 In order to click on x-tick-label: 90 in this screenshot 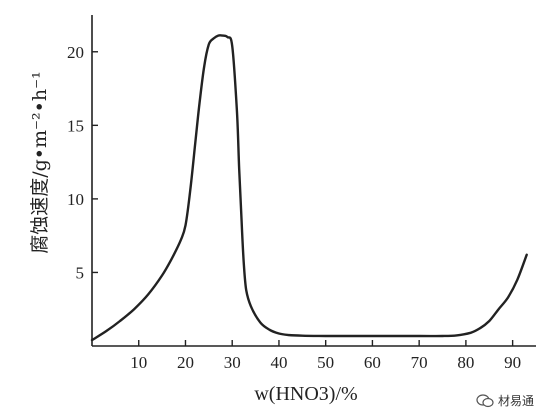, I will do `click(512, 362)`.